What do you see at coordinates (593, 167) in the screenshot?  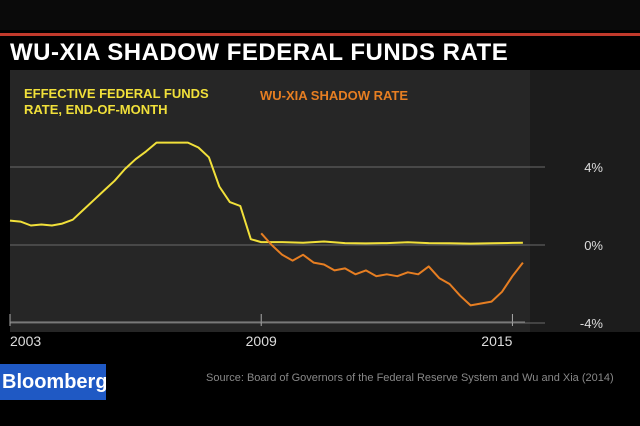 I see `y-tick-label: 4%` at bounding box center [593, 167].